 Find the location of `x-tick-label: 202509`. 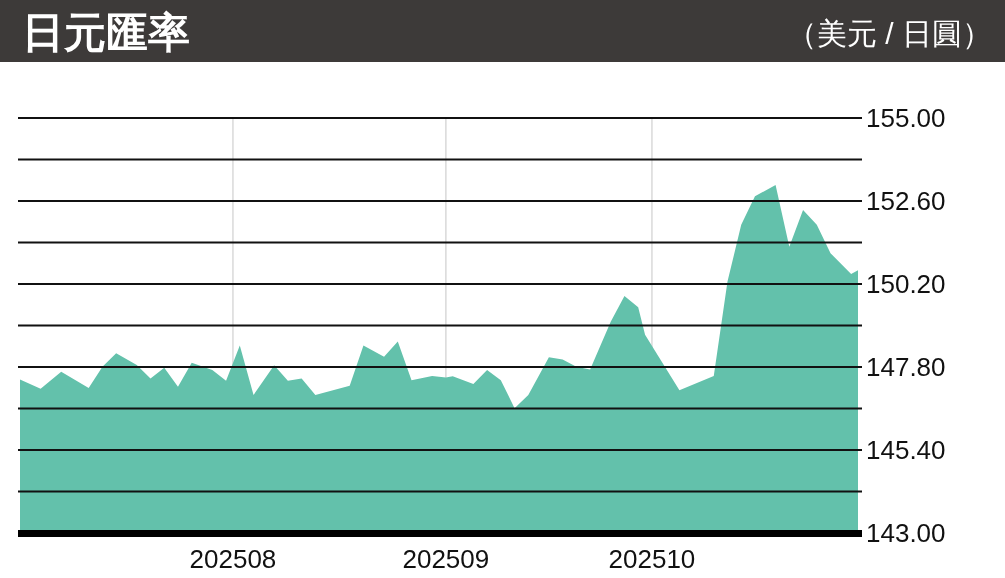

x-tick-label: 202509 is located at coordinates (446, 559).